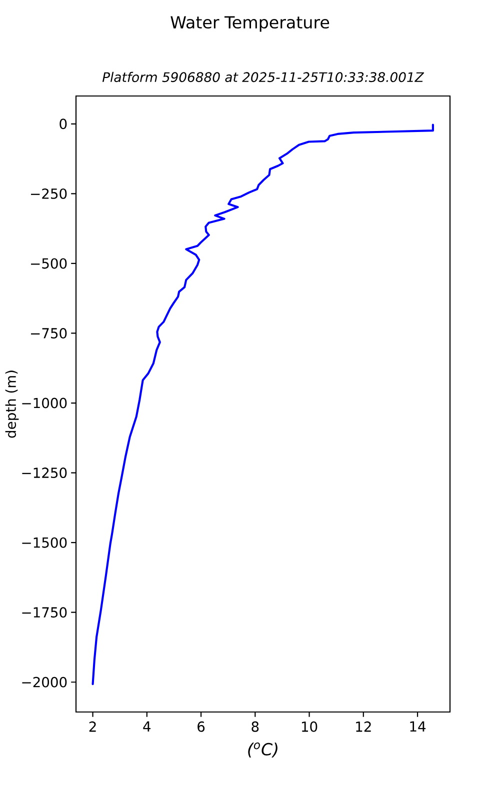  Describe the element at coordinates (263, 750) in the screenshot. I see `x-axis-title: ($^{o}$C)` at that location.